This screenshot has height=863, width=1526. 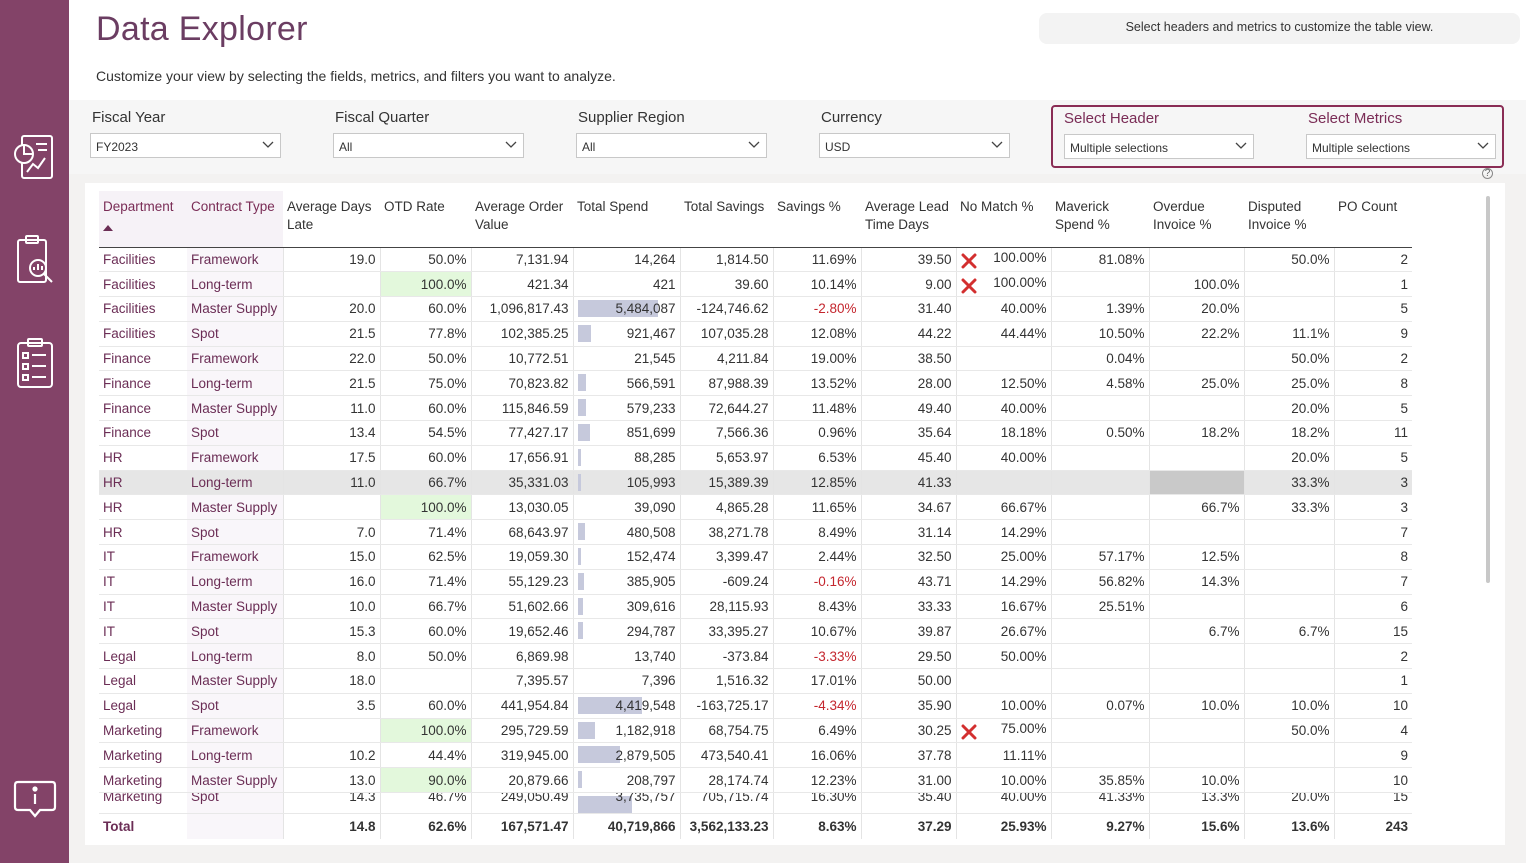 I want to click on column-header-po-count: PO Count, so click(x=1373, y=219).